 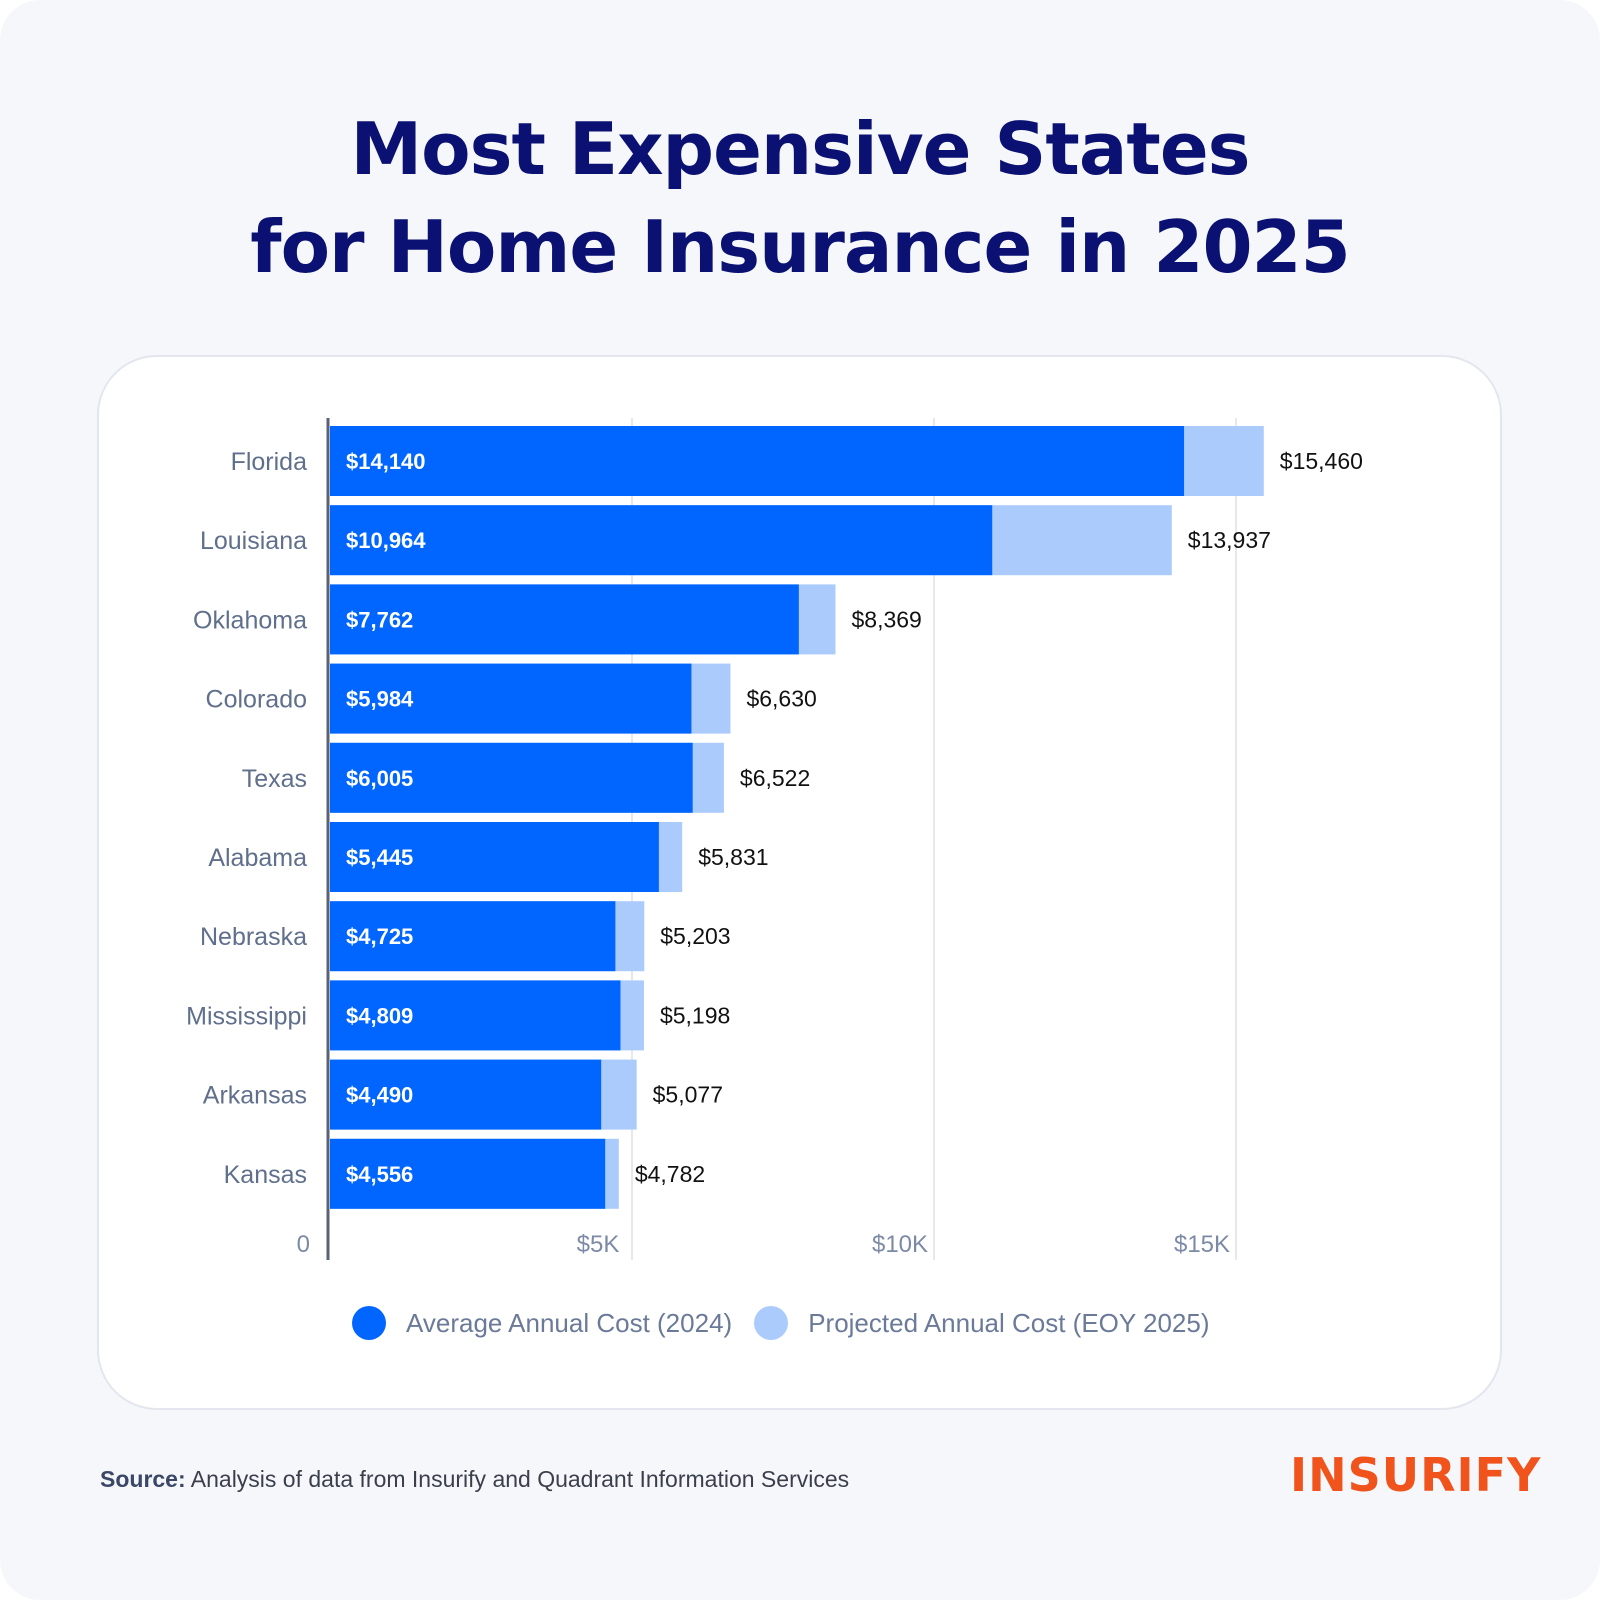 I want to click on title-line-2: for Home Insurance in 2025, so click(x=800, y=247).